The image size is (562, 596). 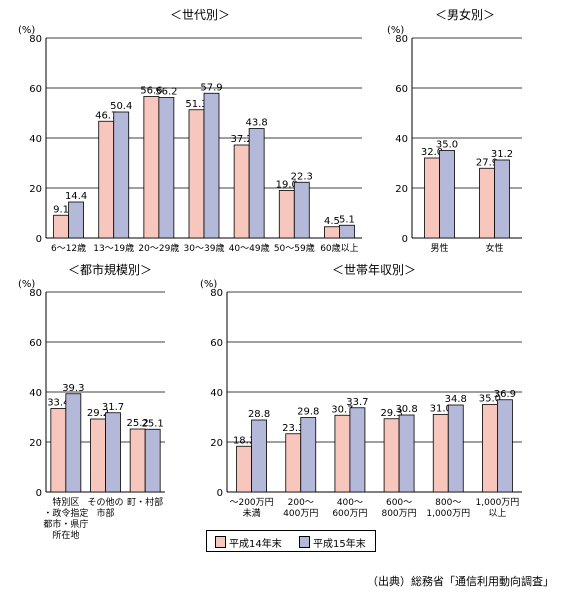 I want to click on data-label: 56.2, so click(x=166, y=92).